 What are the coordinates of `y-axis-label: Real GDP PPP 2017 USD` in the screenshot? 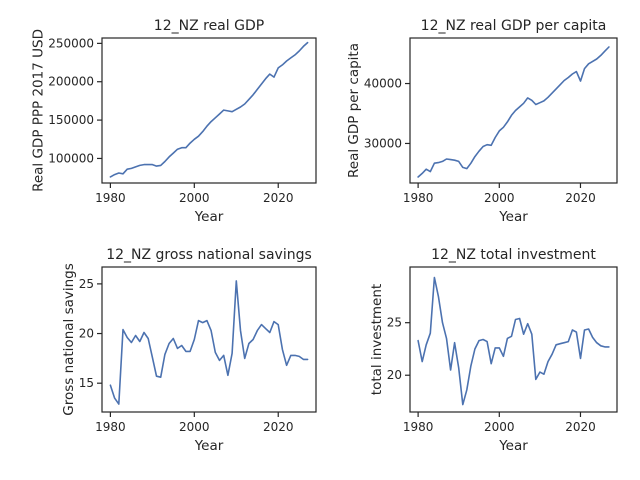 It's located at (38, 110).